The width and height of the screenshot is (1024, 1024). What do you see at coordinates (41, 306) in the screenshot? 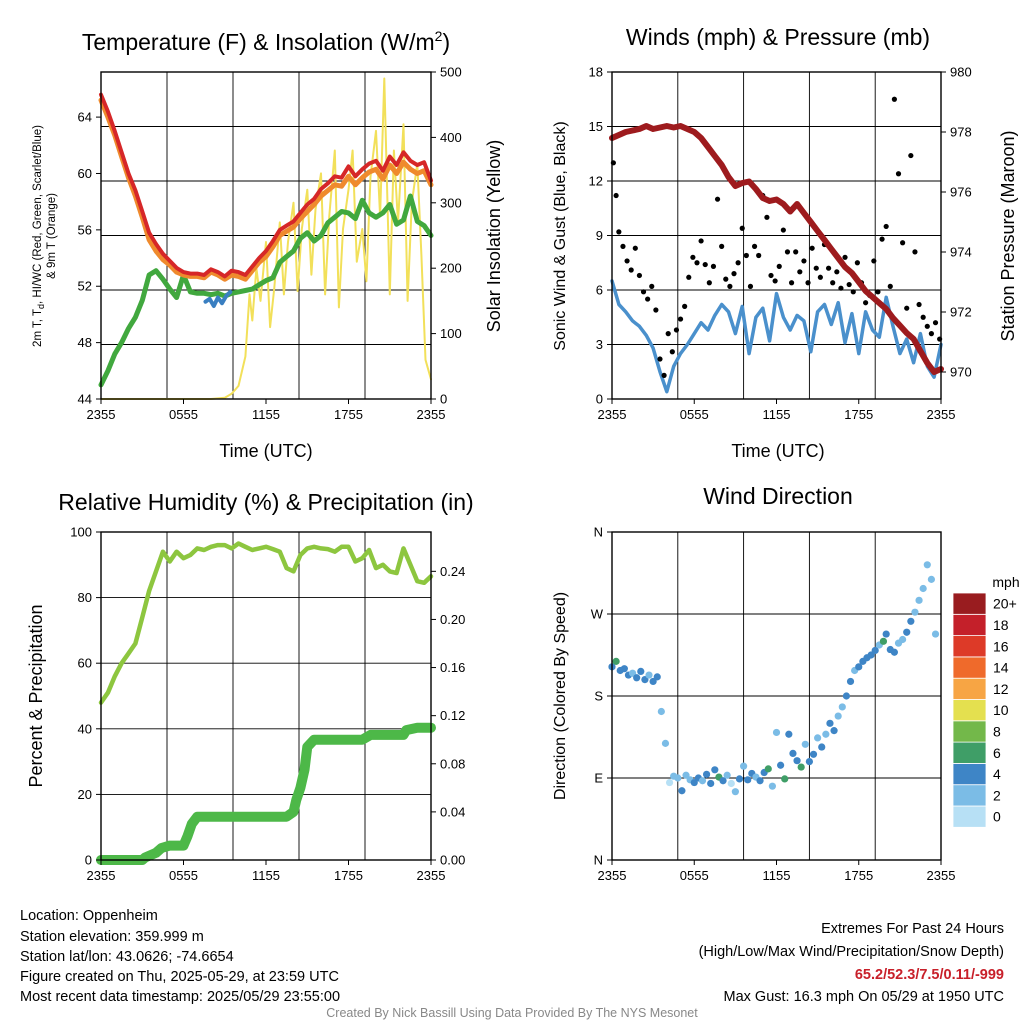
I see `ylabel-subscript: d` at bounding box center [41, 306].